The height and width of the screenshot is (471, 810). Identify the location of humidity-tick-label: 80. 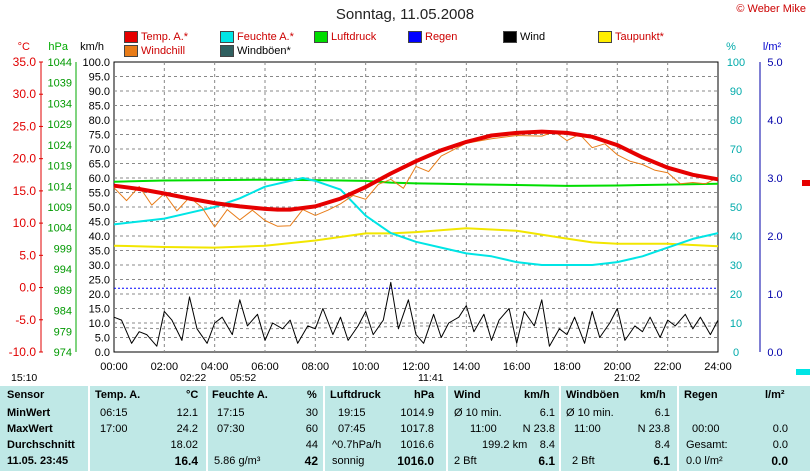
(736, 121).